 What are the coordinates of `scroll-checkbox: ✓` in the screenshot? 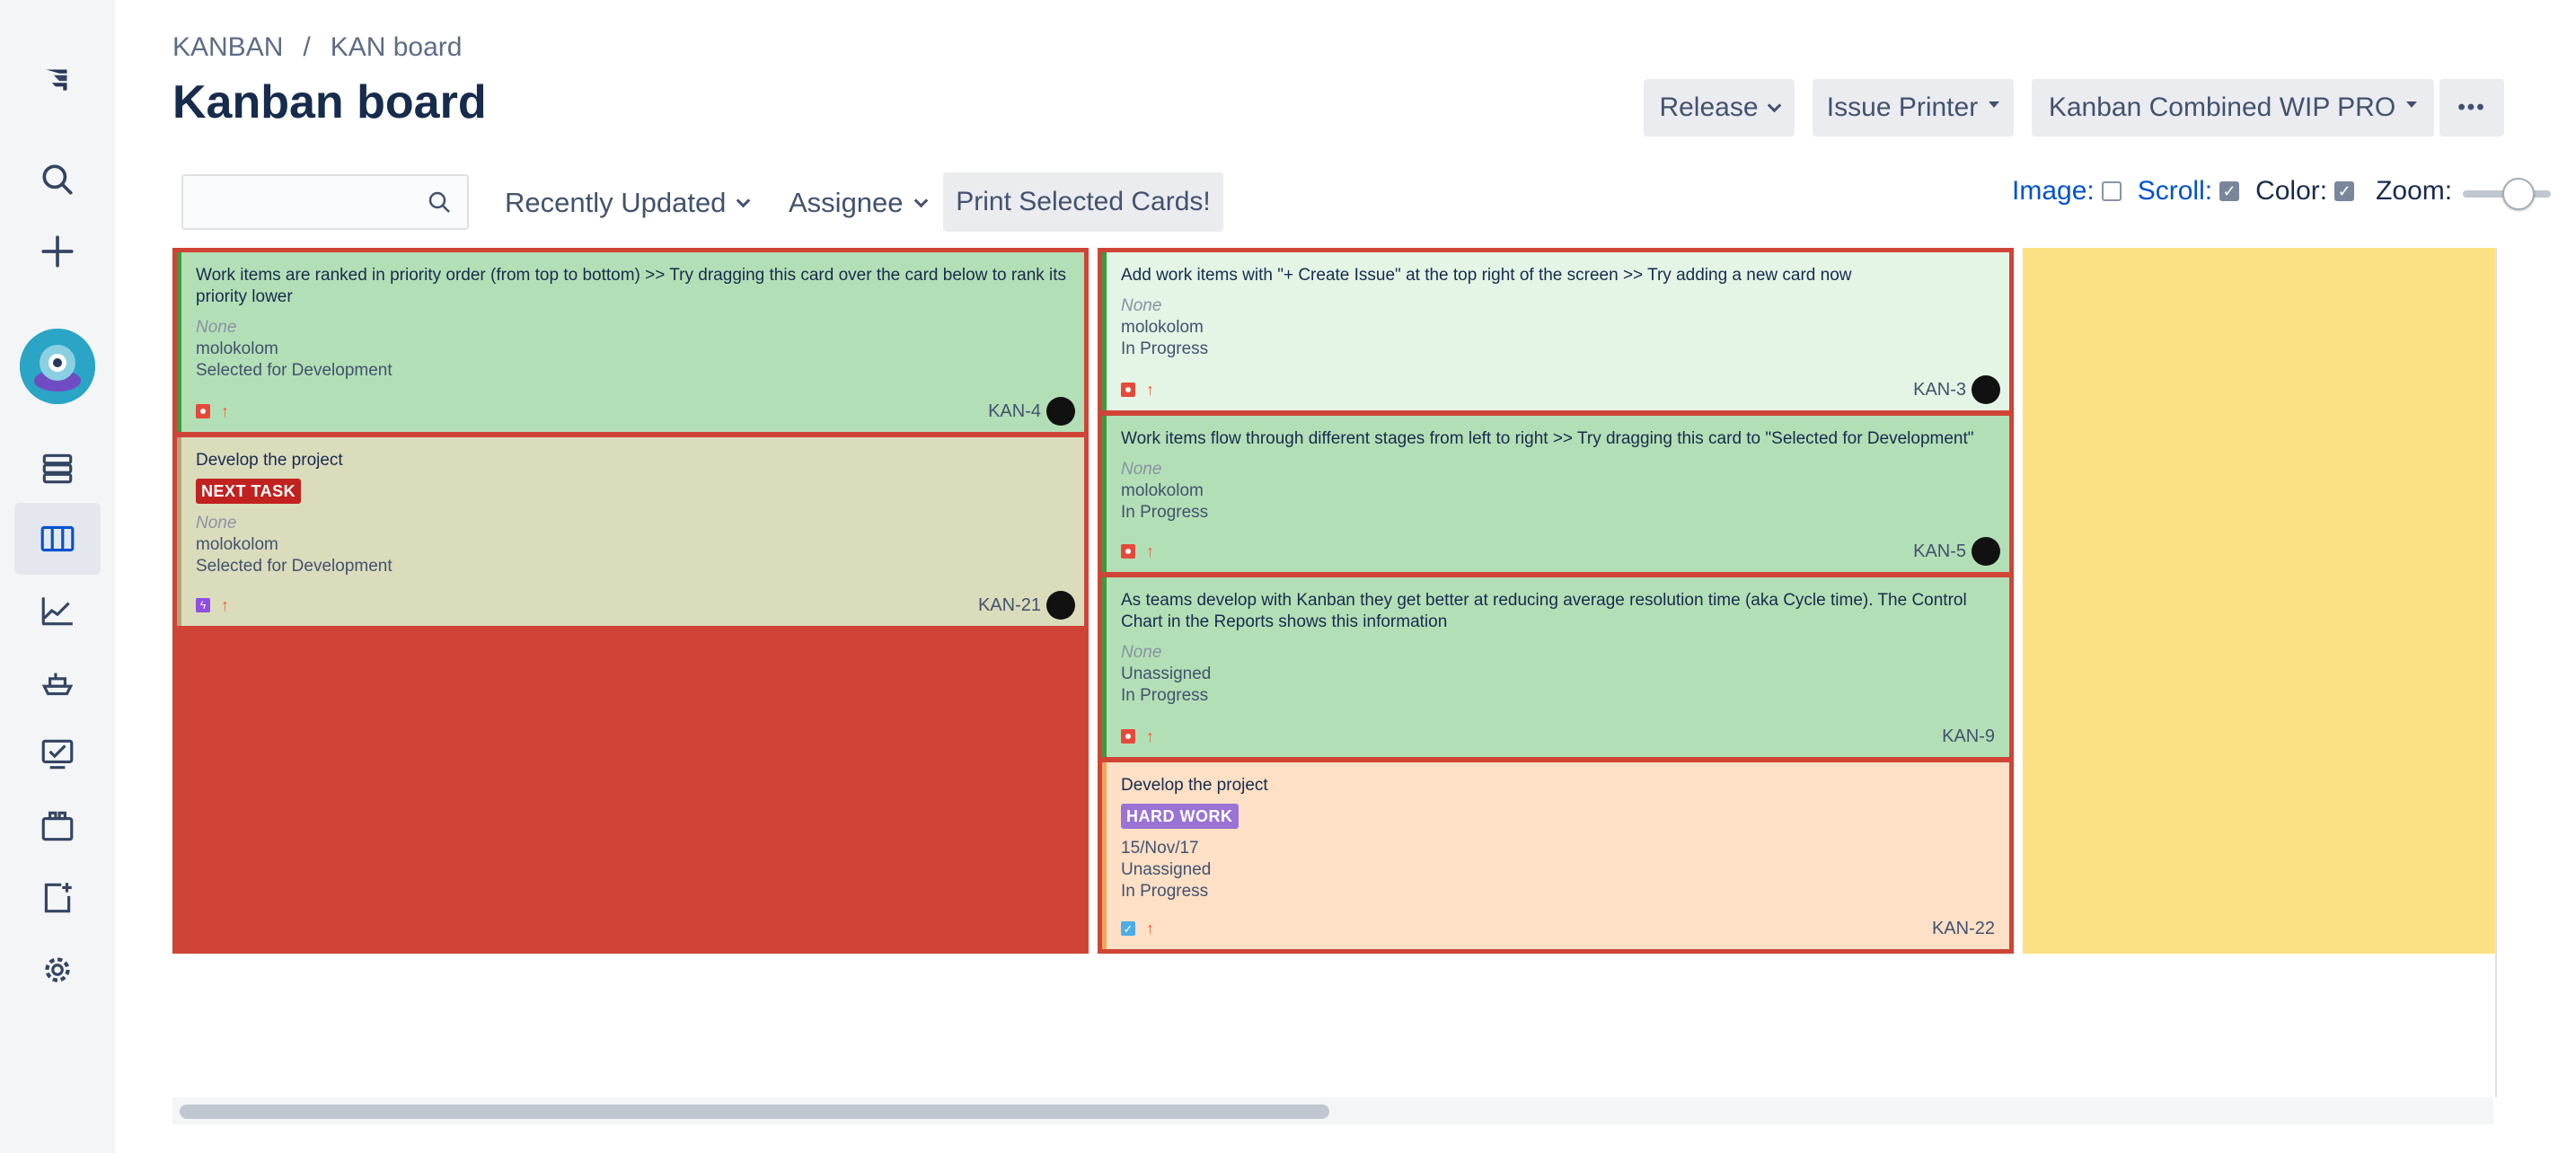 It's located at (2229, 191).